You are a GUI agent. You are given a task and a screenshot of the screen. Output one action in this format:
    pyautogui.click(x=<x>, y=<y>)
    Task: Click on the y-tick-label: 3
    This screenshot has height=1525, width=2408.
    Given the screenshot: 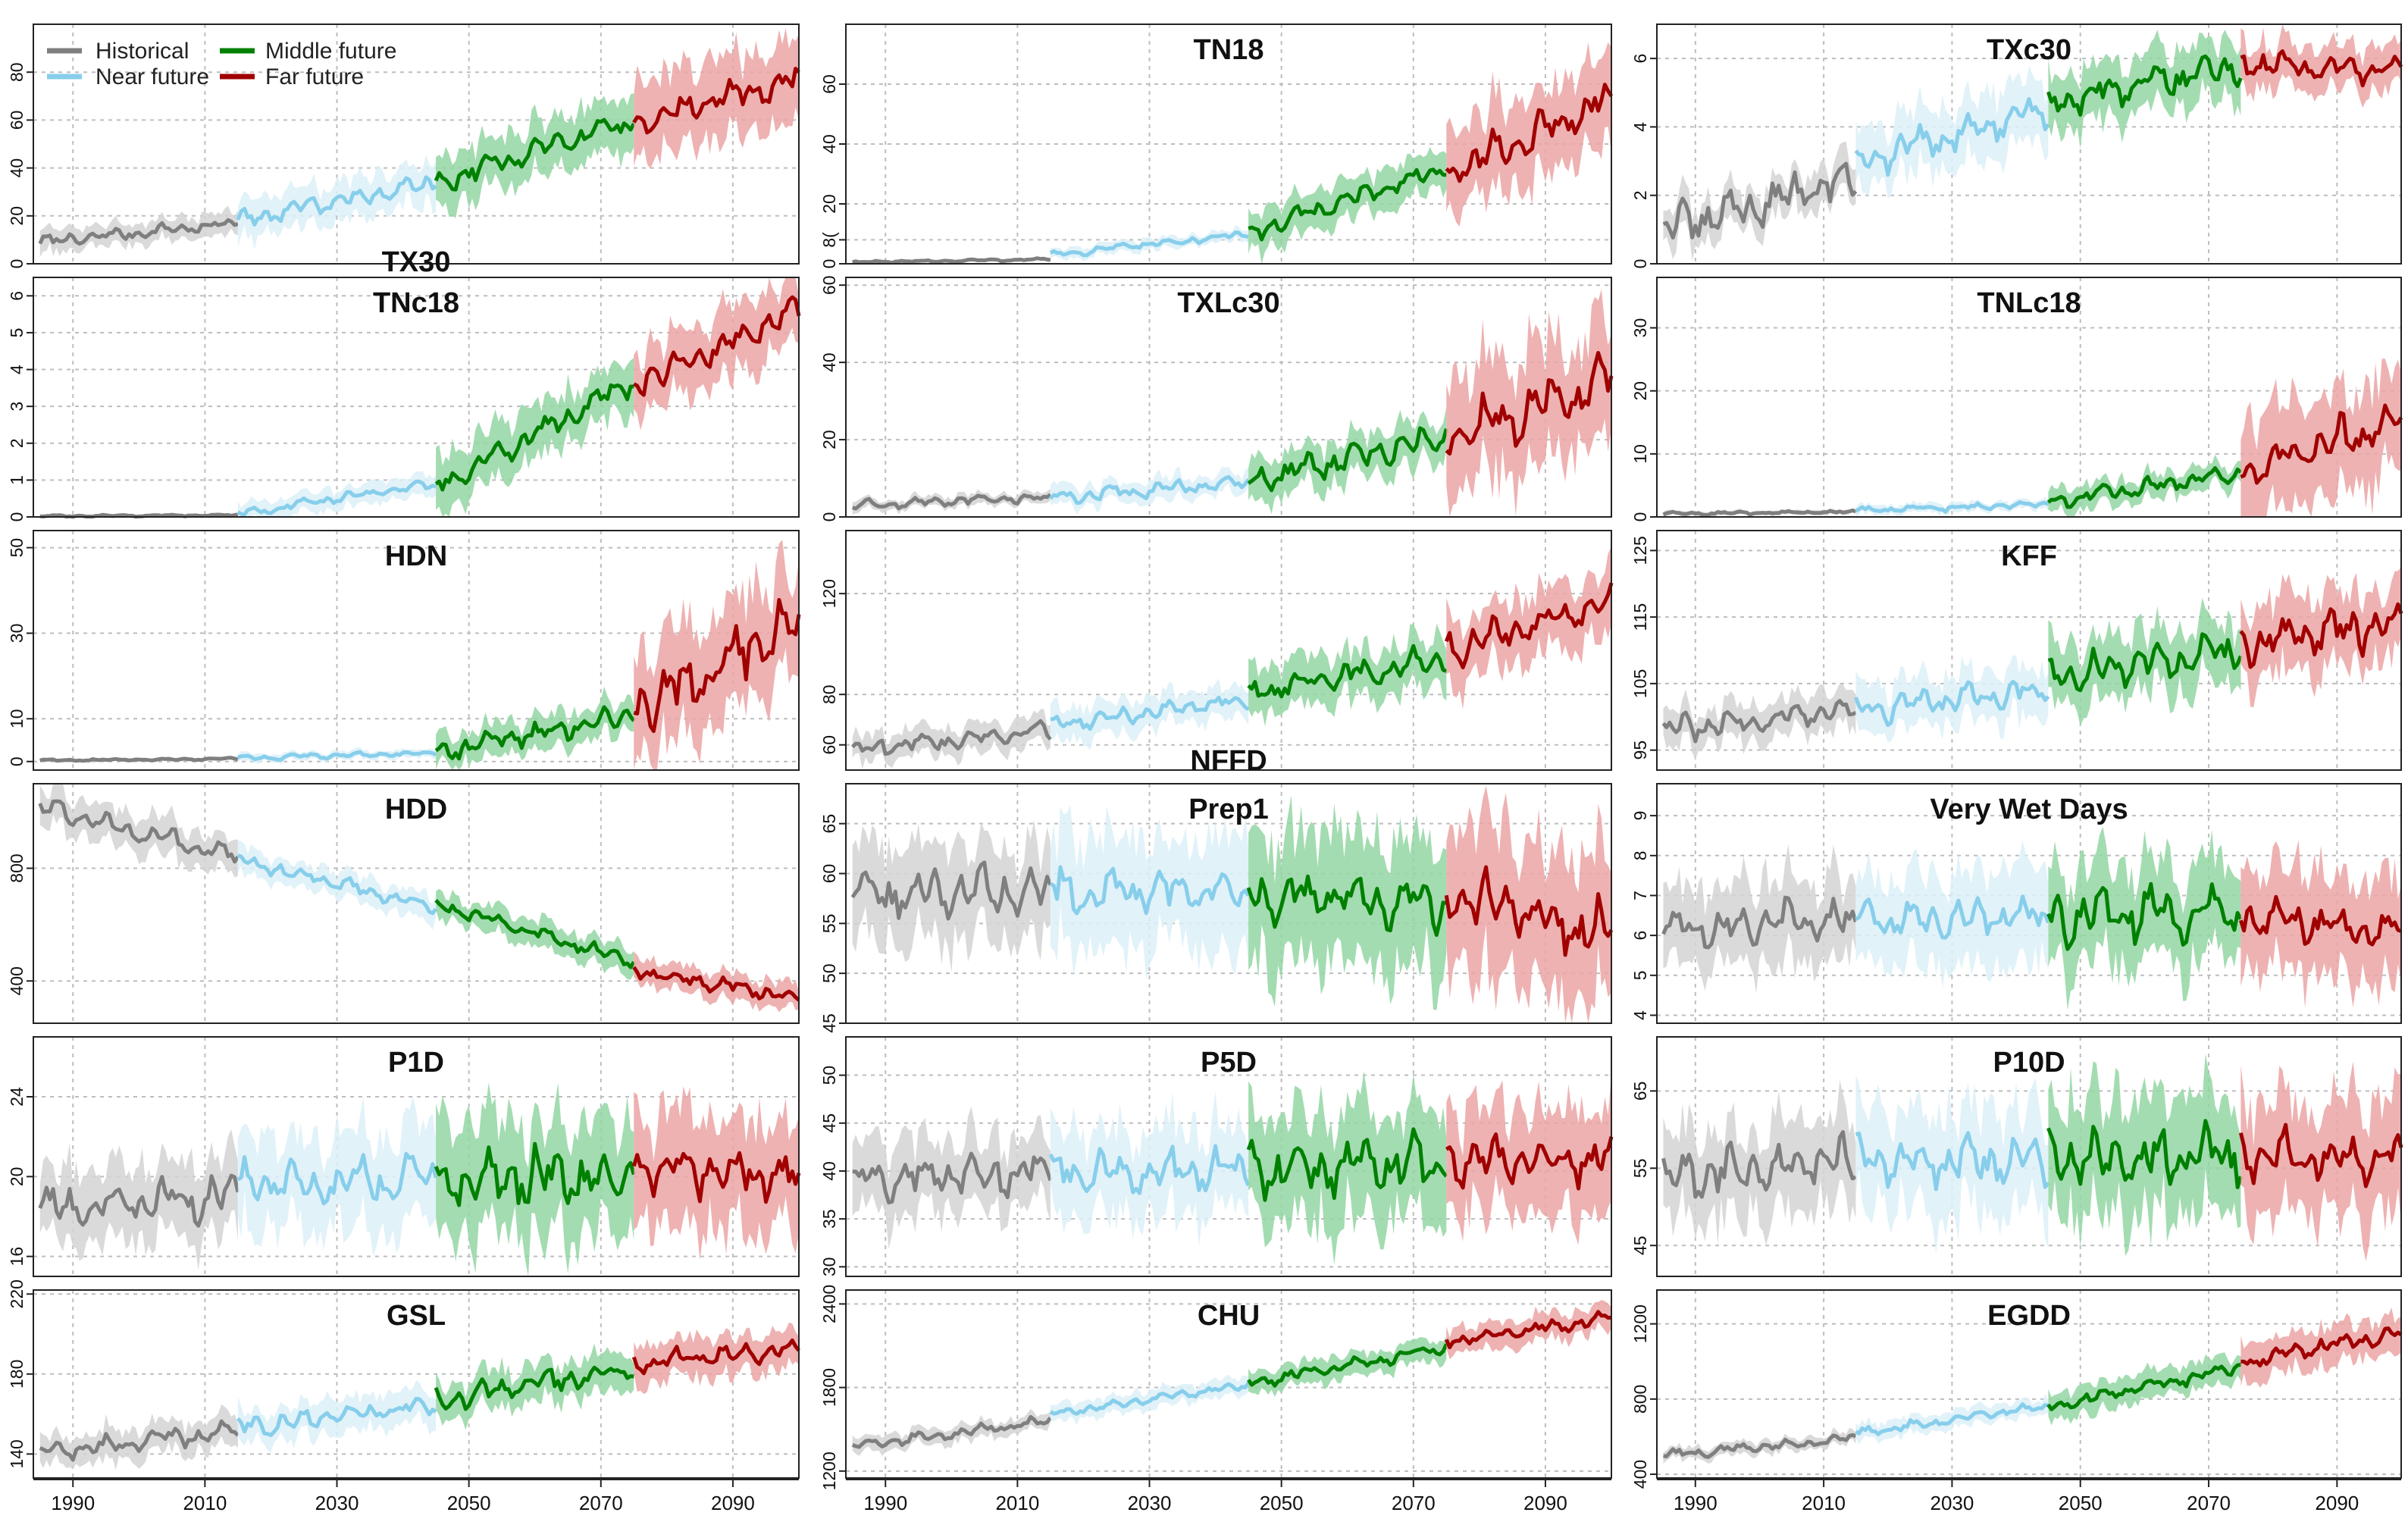 What is the action you would take?
    pyautogui.click(x=17, y=407)
    